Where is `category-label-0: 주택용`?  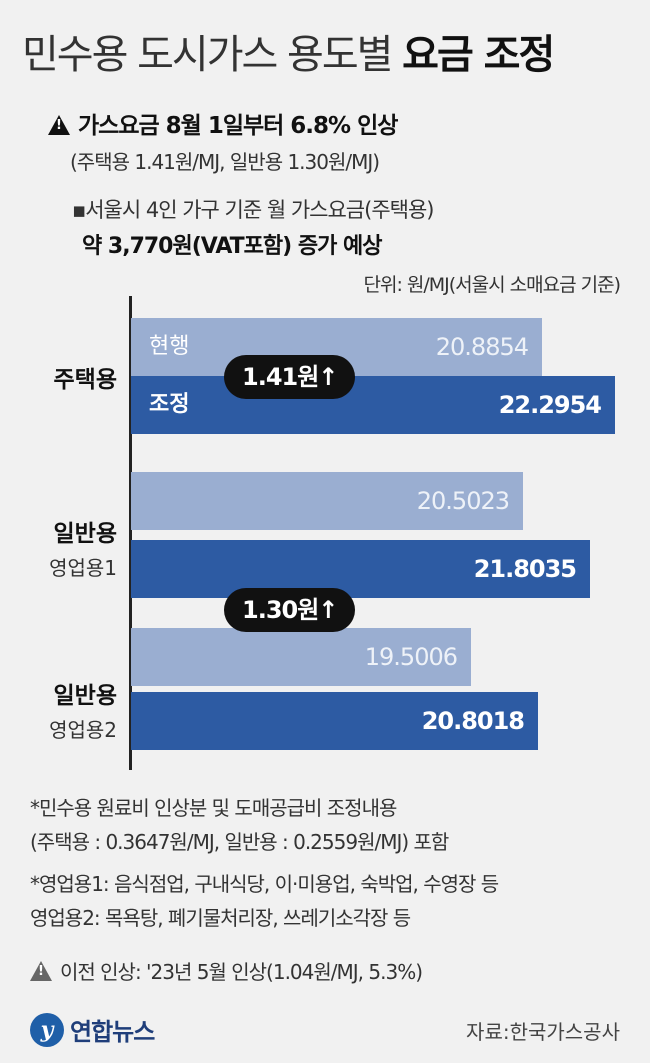
category-label-0: 주택용 is located at coordinates (85, 377).